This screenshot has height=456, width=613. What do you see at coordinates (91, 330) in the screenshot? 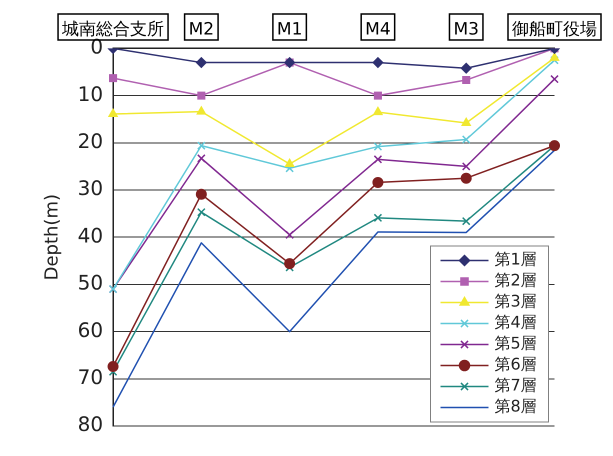
I see `y-tick-label: 60` at bounding box center [91, 330].